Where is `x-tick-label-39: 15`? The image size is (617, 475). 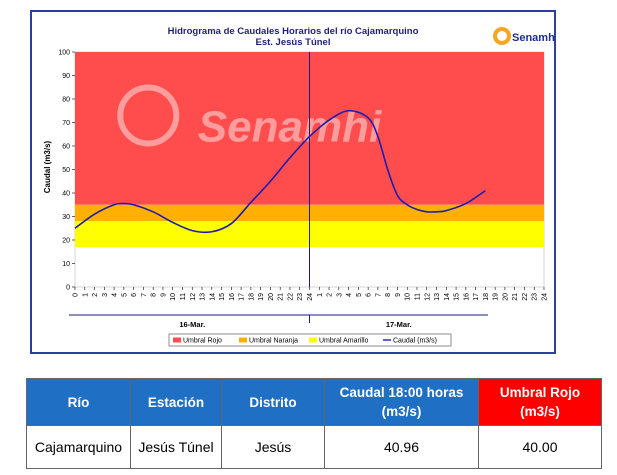 x-tick-label-39: 15 is located at coordinates (457, 297).